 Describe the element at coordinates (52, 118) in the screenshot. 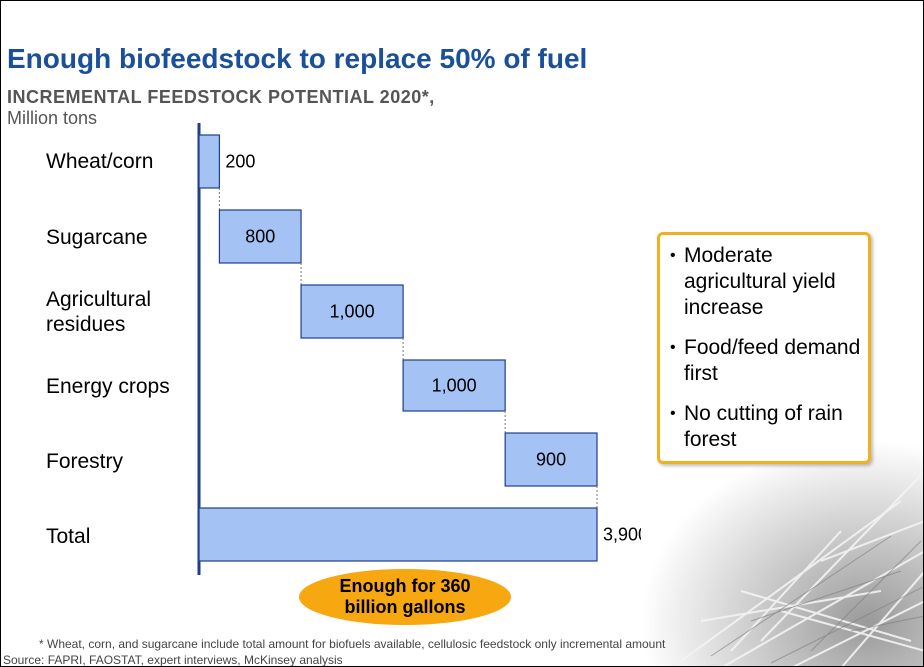

I see `unit-label: Million tons` at that location.